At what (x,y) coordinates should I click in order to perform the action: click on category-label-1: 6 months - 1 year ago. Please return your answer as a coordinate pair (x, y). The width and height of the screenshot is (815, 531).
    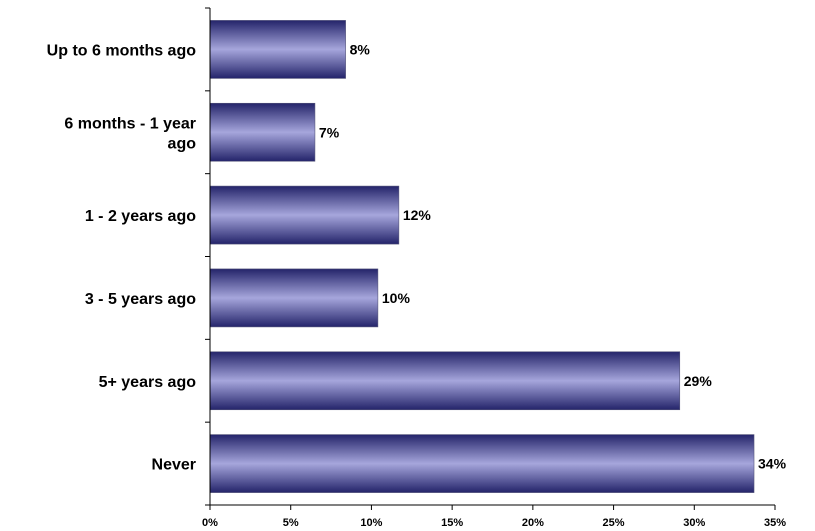
    Looking at the image, I should click on (130, 133).